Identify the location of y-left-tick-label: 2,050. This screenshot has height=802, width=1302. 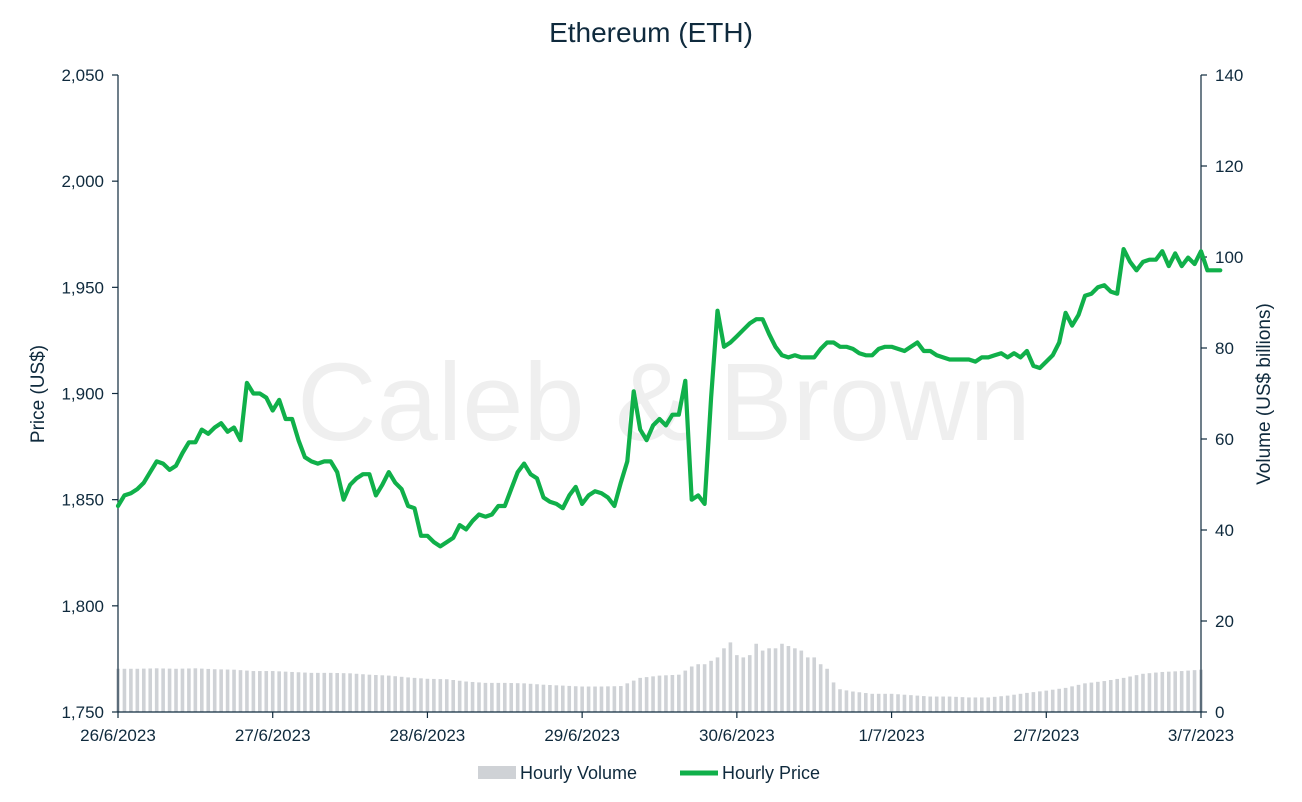
(82, 75).